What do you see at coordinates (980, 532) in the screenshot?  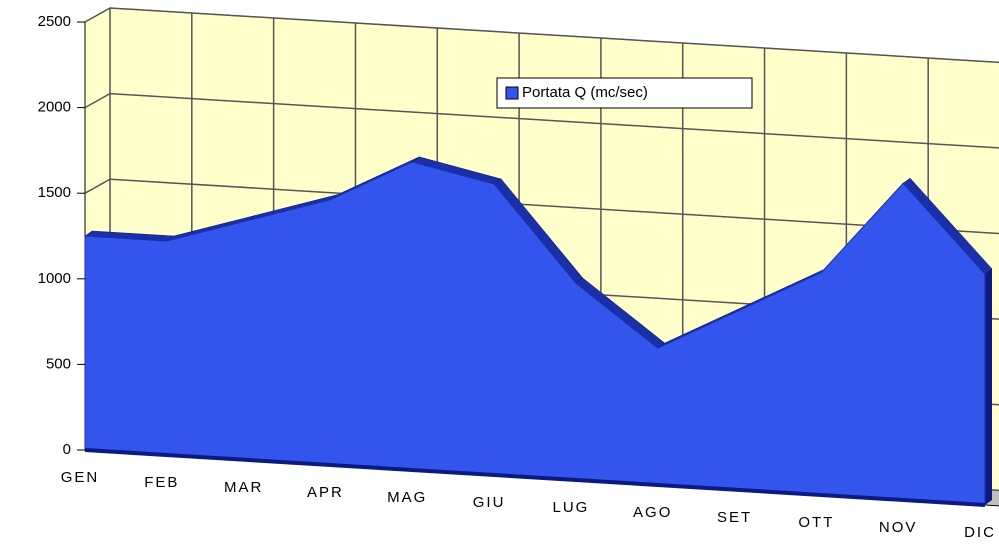 I see `x-tick-label: DIC` at bounding box center [980, 532].